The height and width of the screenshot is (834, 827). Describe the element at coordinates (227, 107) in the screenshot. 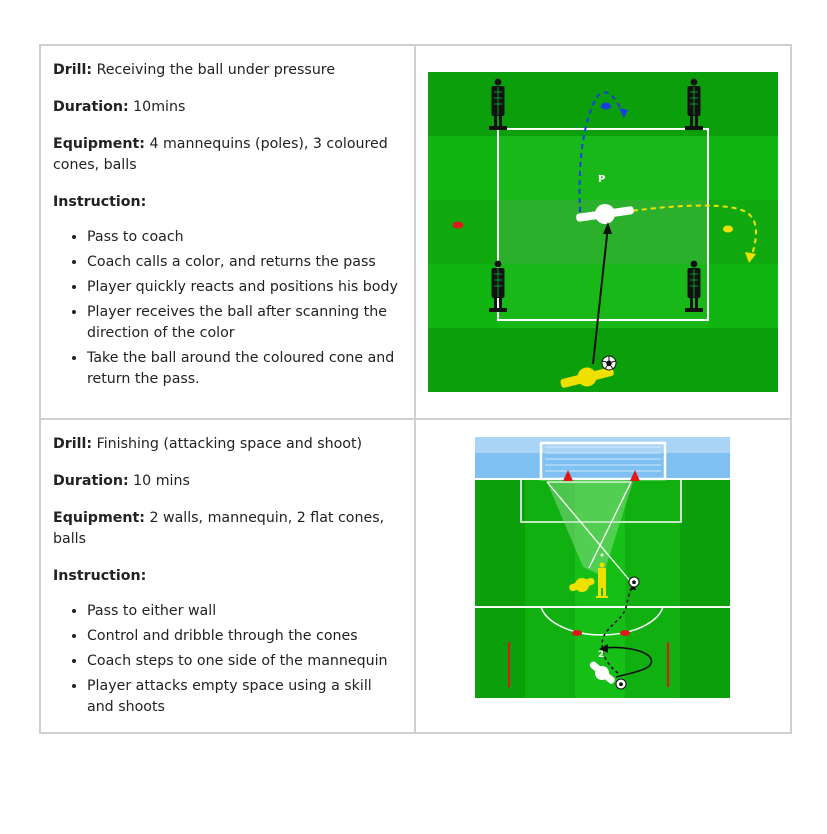

I see `duration: Duration: 10mins` at that location.